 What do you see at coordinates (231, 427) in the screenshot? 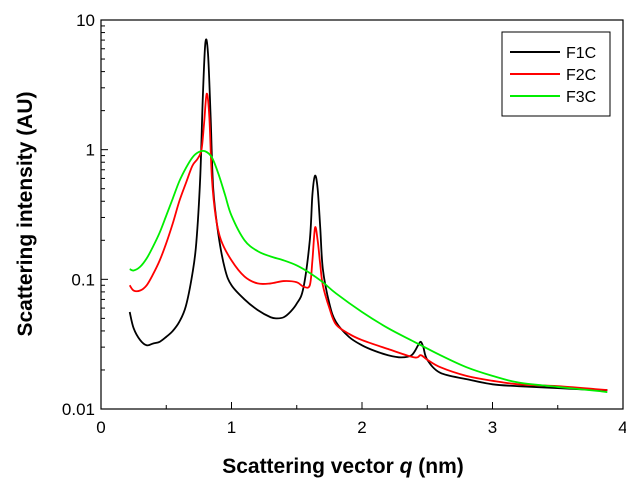
I see `x-tick-label: 1` at bounding box center [231, 427].